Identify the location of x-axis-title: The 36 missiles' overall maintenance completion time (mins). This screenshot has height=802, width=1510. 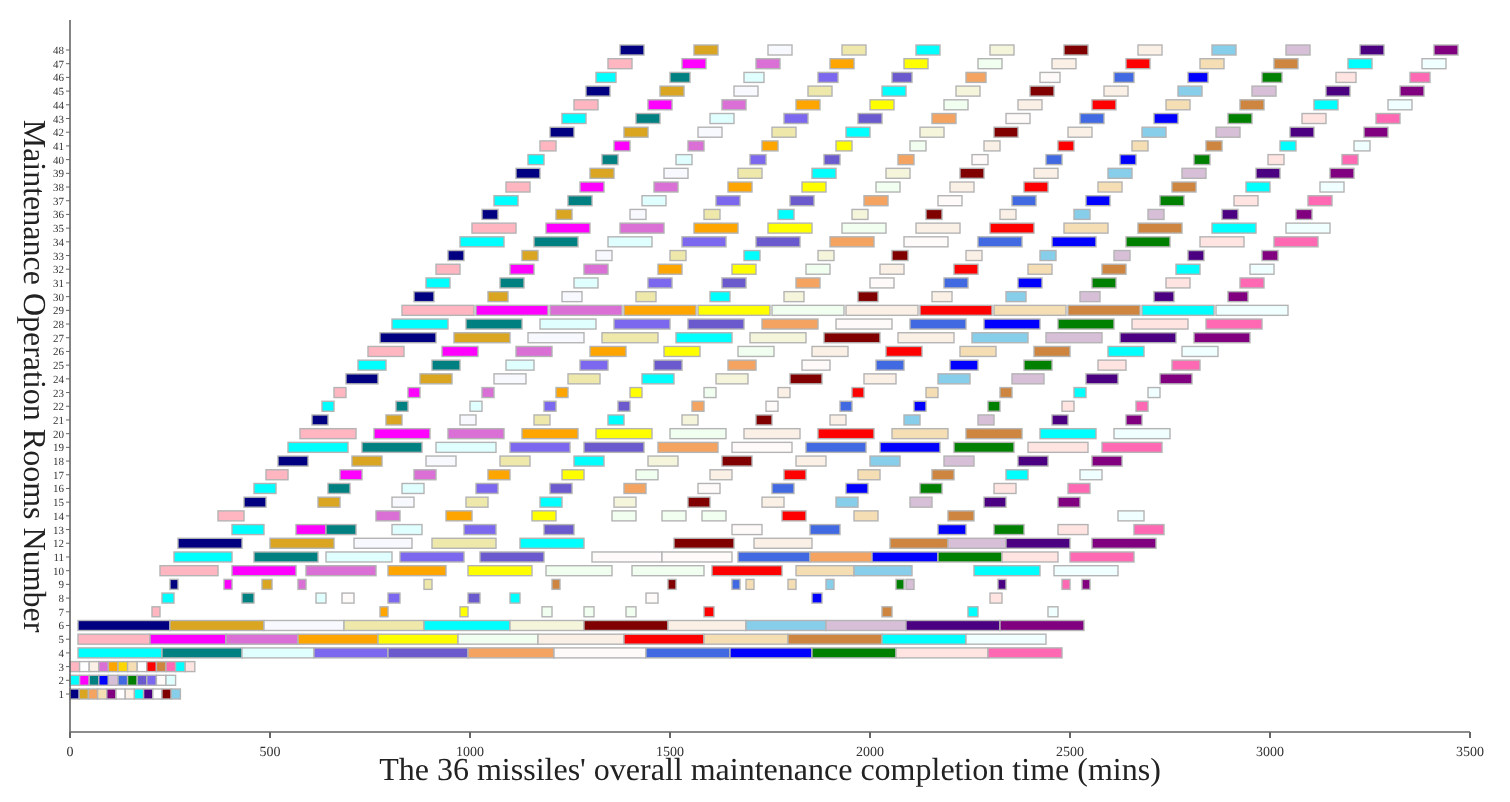
(770, 771).